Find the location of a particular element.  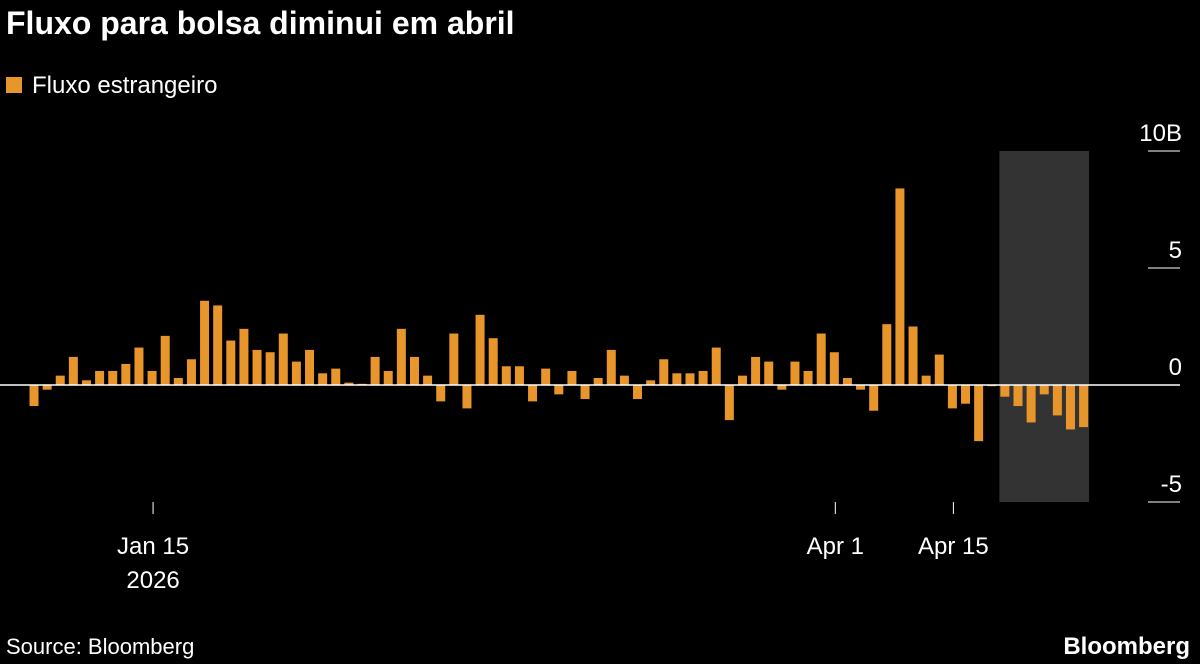

x-tick-label: Apr 1 is located at coordinates (835, 546).